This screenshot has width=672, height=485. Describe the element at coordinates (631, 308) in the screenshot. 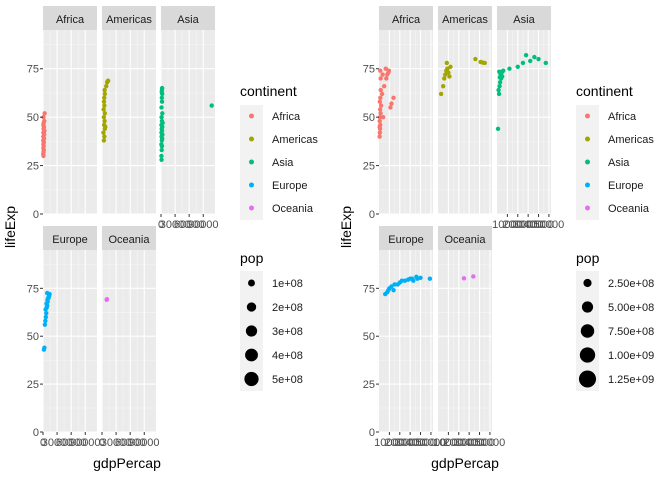

I see `legend-label: 5.00e+08` at that location.